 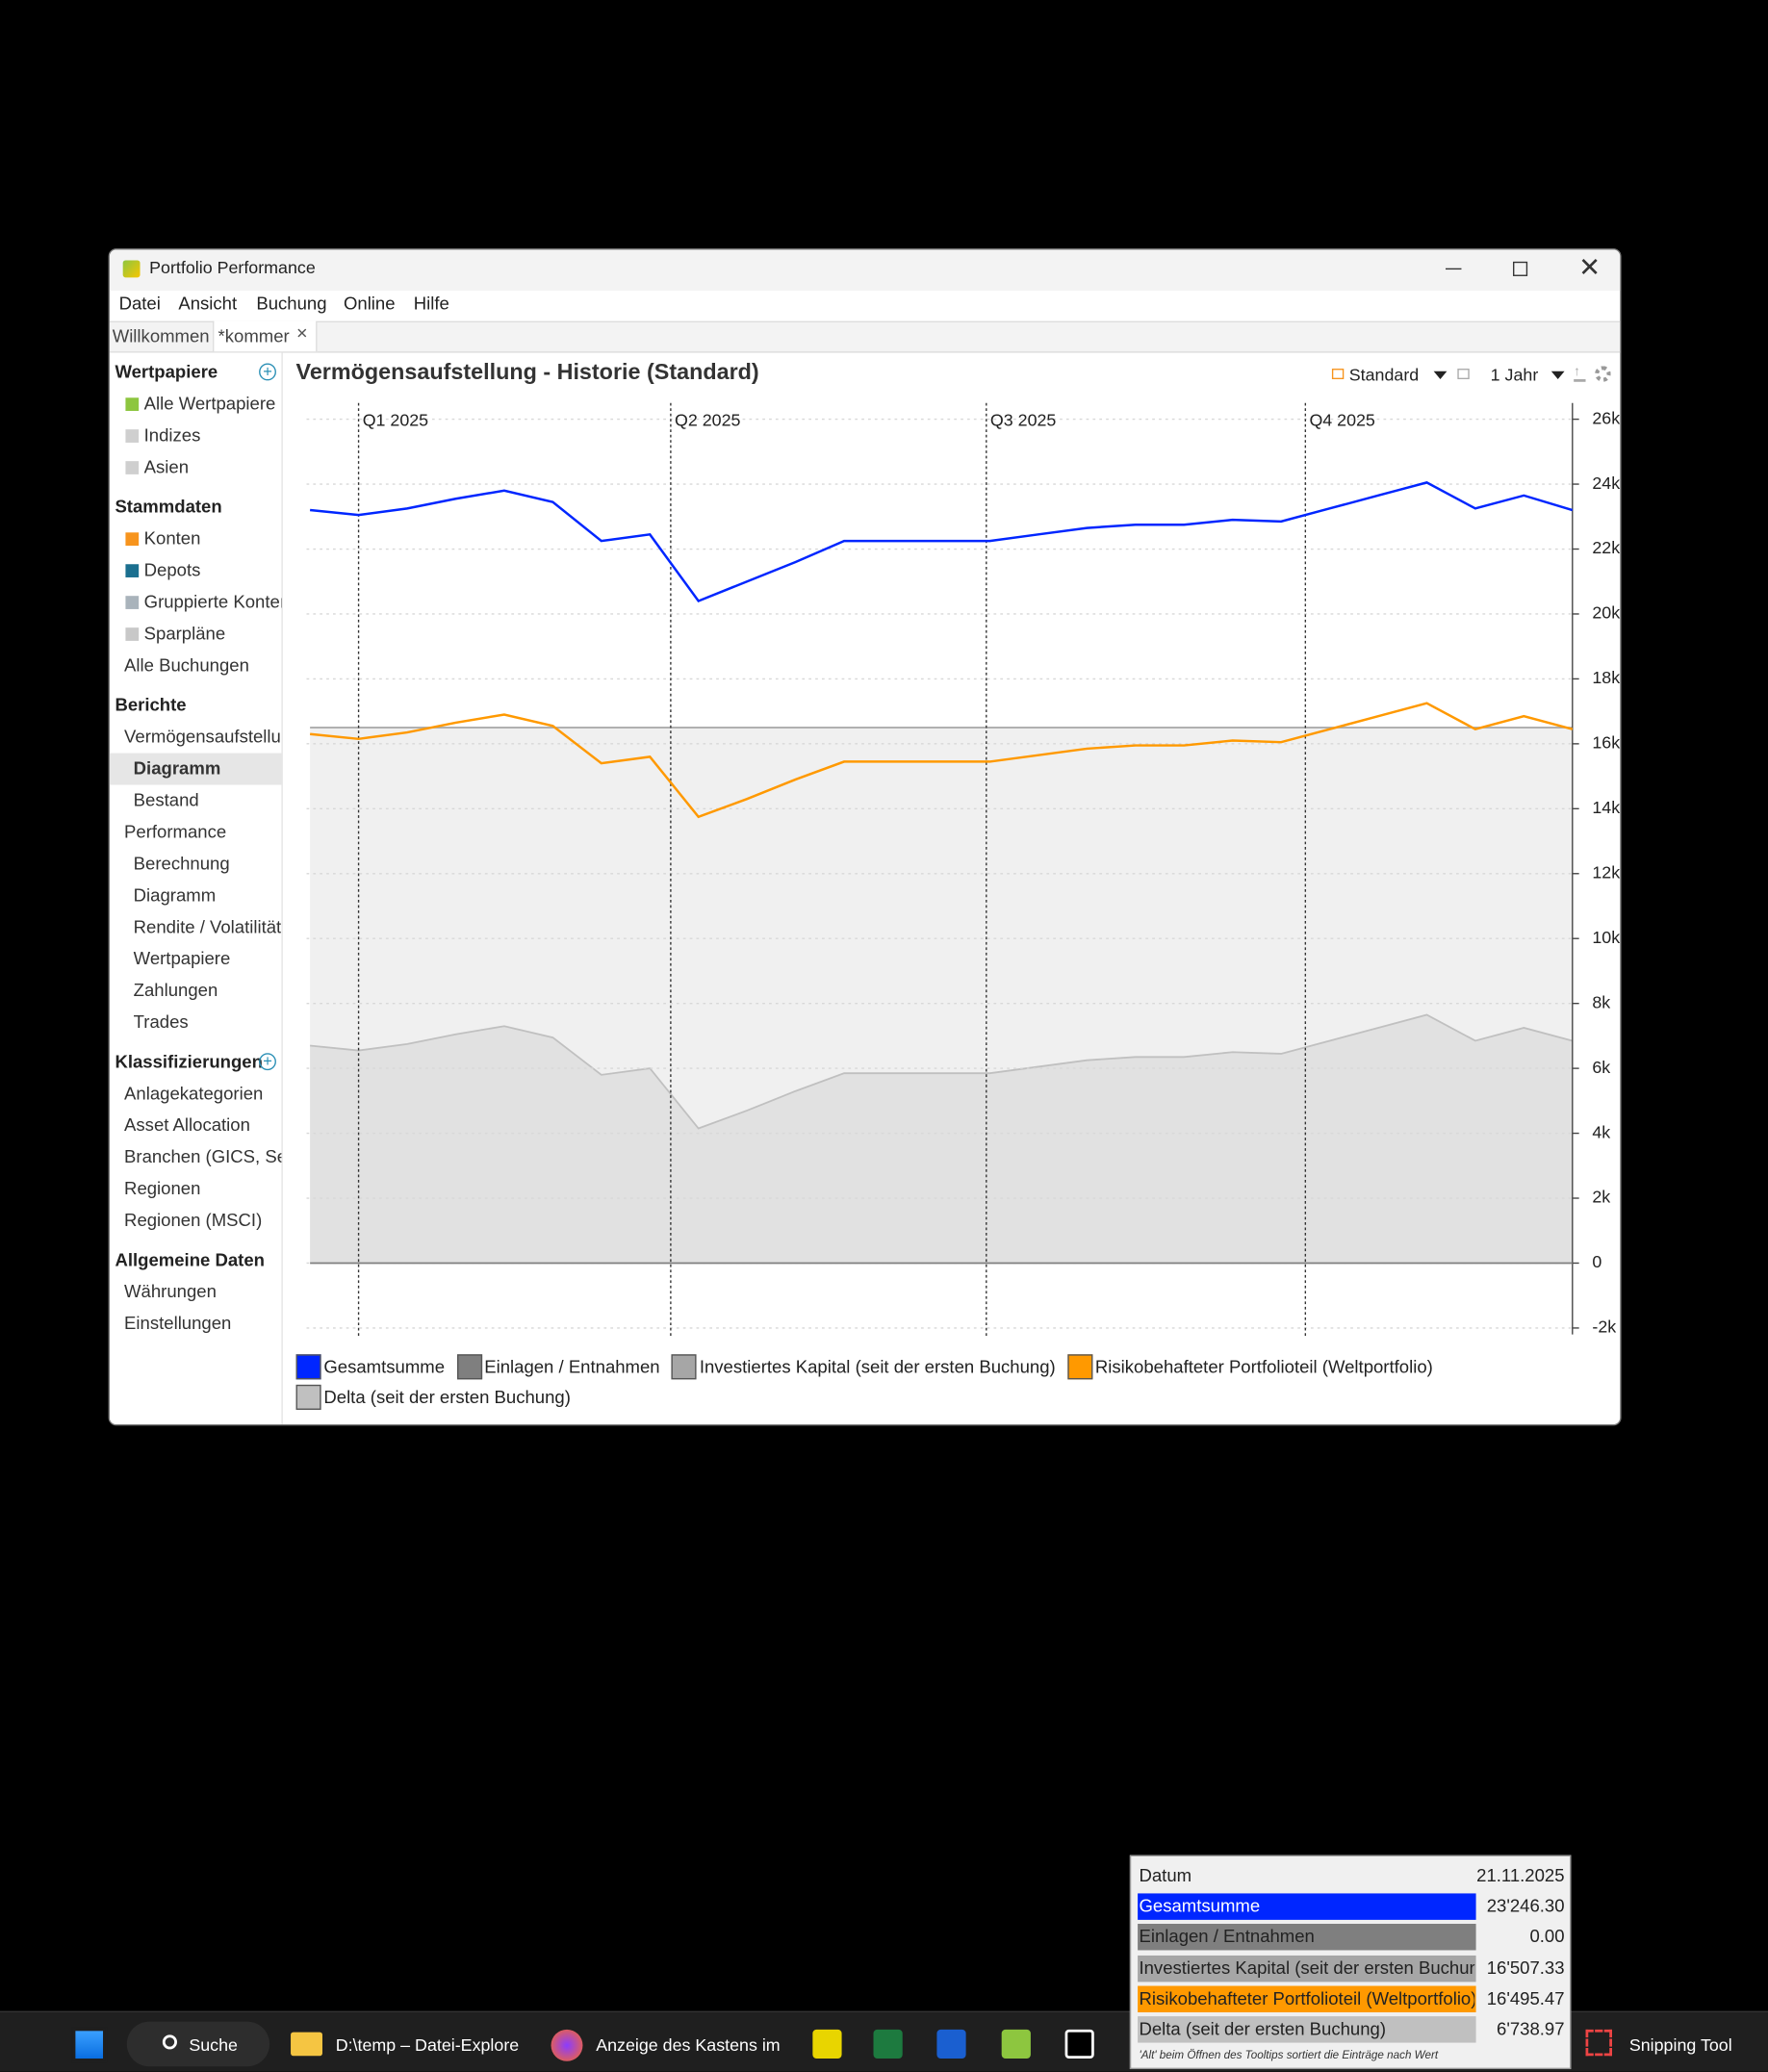 I want to click on legend-item: Gesamtsumme, so click(x=370, y=1366).